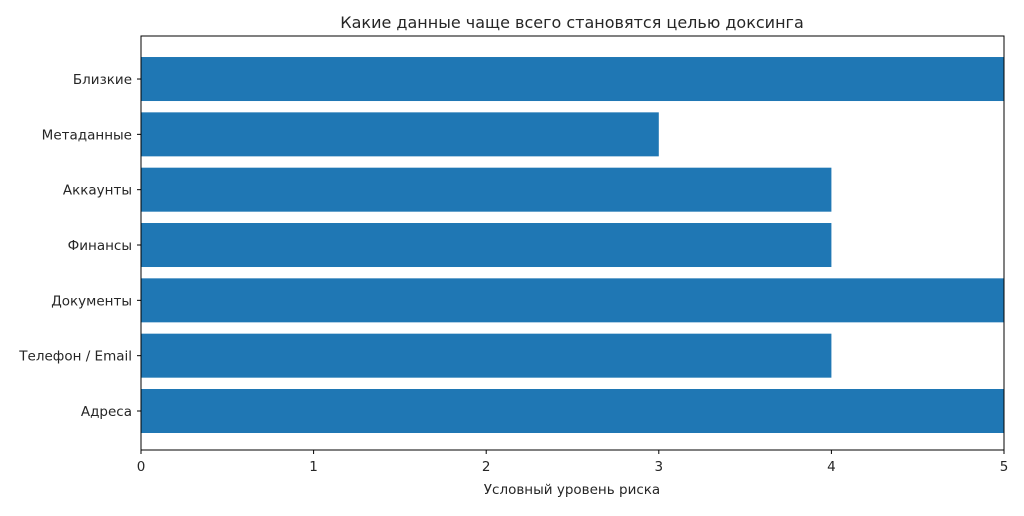 This screenshot has height=516, width=1024. I want to click on x-tick-label-3: 3, so click(659, 467).